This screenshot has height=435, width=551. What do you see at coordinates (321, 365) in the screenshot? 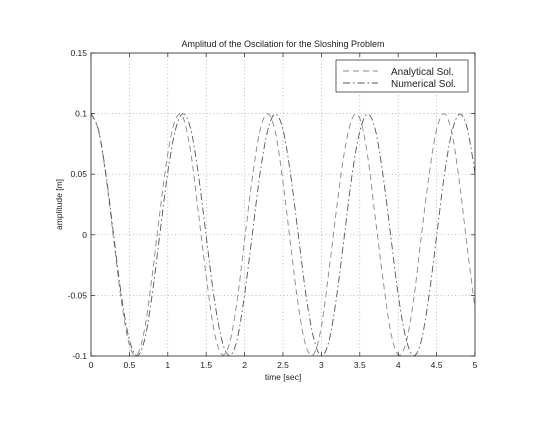
I see `x-tick-label: 3` at bounding box center [321, 365].